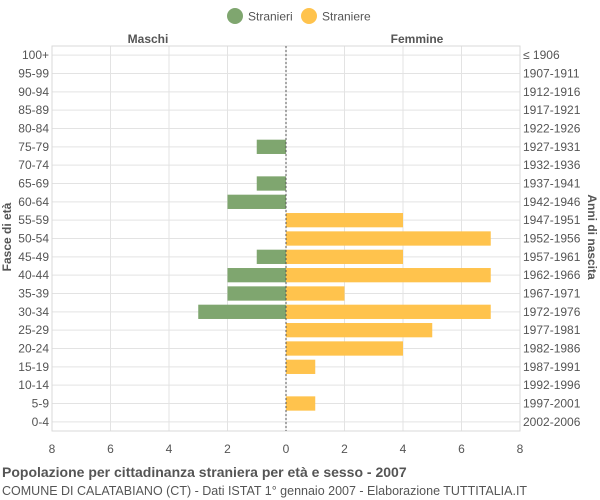 This screenshot has width=600, height=500. Describe the element at coordinates (33, 147) in the screenshot. I see `age-label: 75-79` at that location.